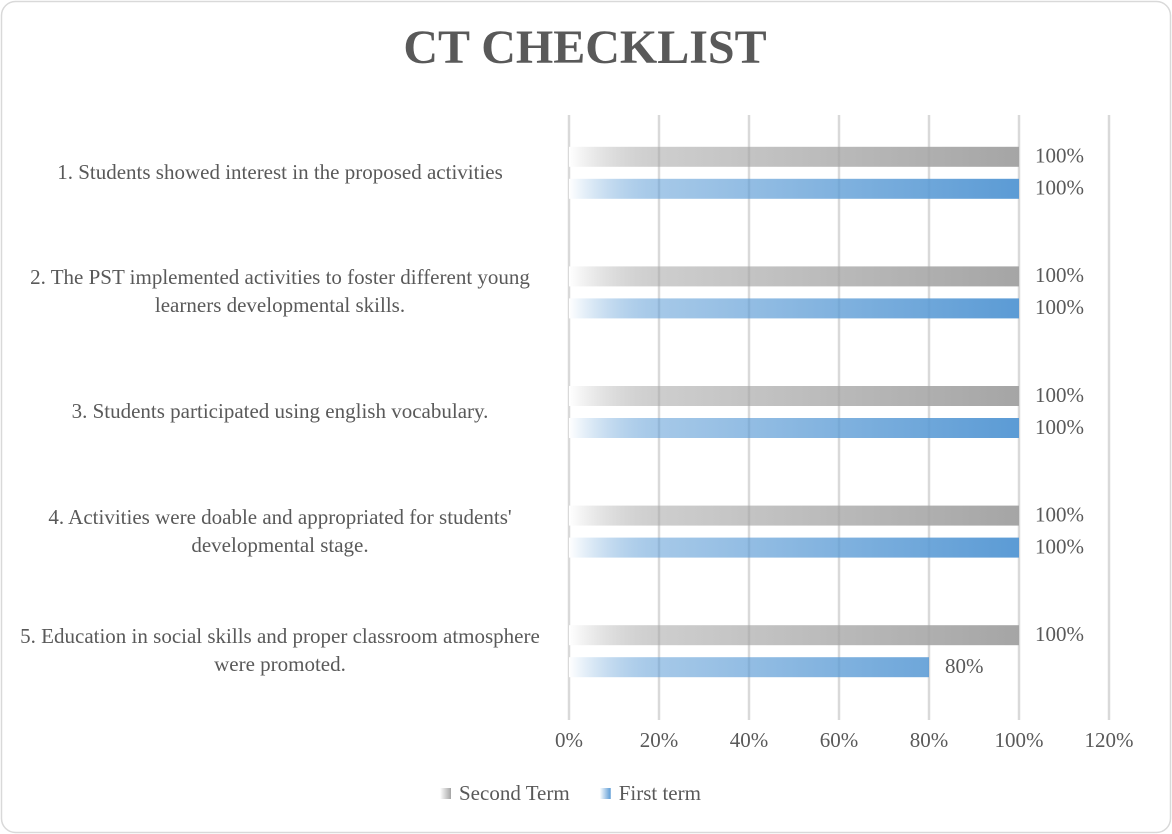  I want to click on x-tick-label: 40%, so click(749, 740).